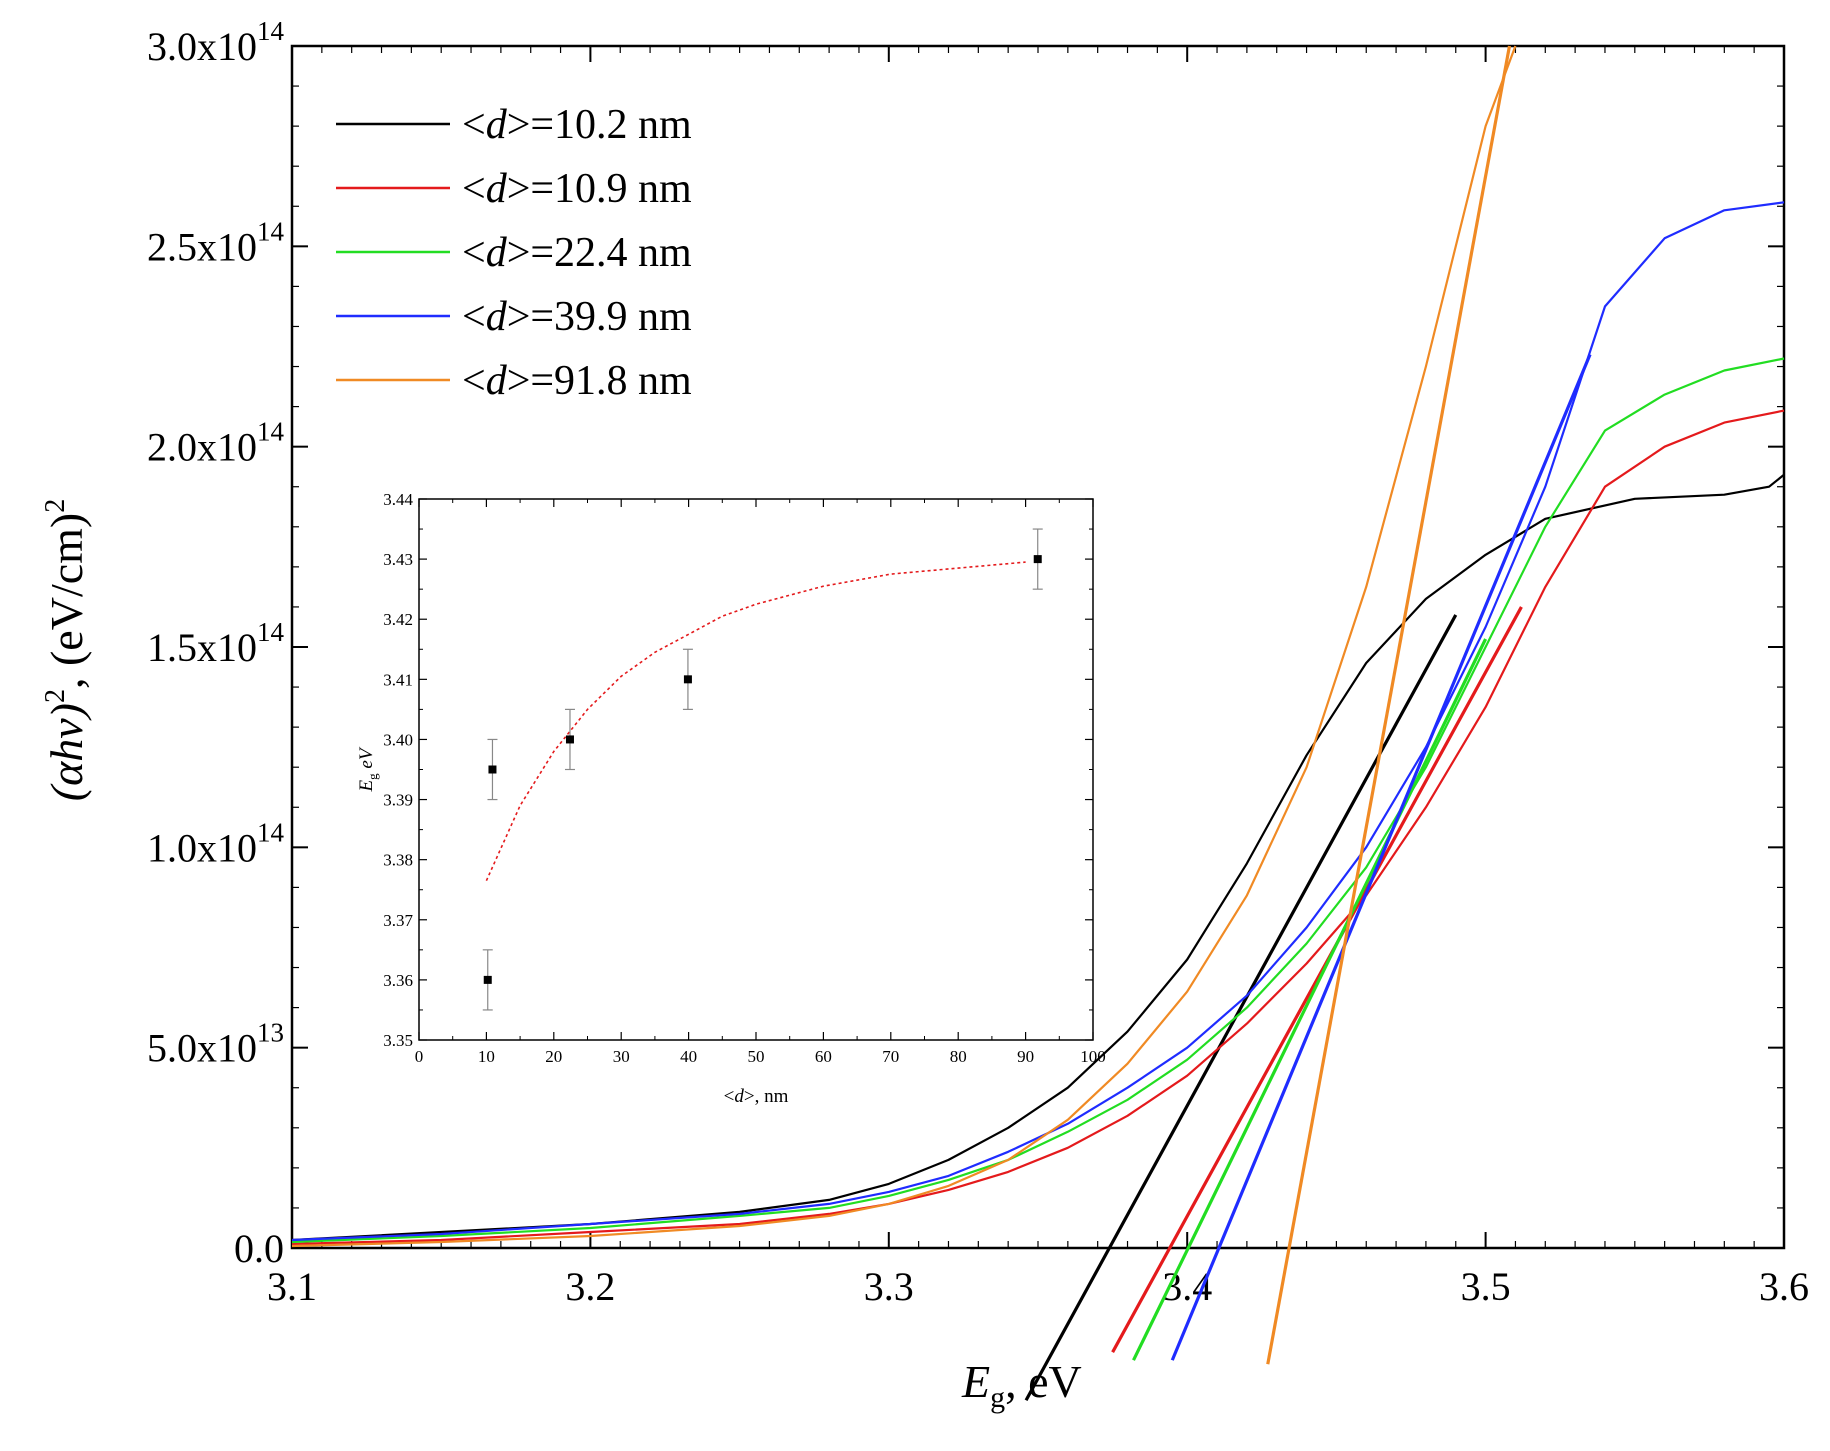 The image size is (1830, 1451). What do you see at coordinates (292, 1286) in the screenshot?
I see `x-tick-label: 3.1` at bounding box center [292, 1286].